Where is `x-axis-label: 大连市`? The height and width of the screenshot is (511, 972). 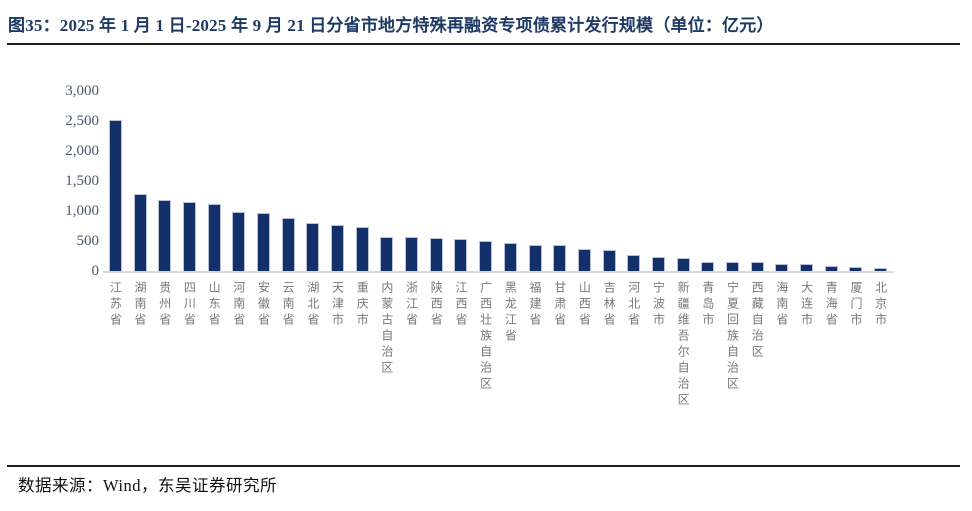 x-axis-label: 大连市 is located at coordinates (806, 305).